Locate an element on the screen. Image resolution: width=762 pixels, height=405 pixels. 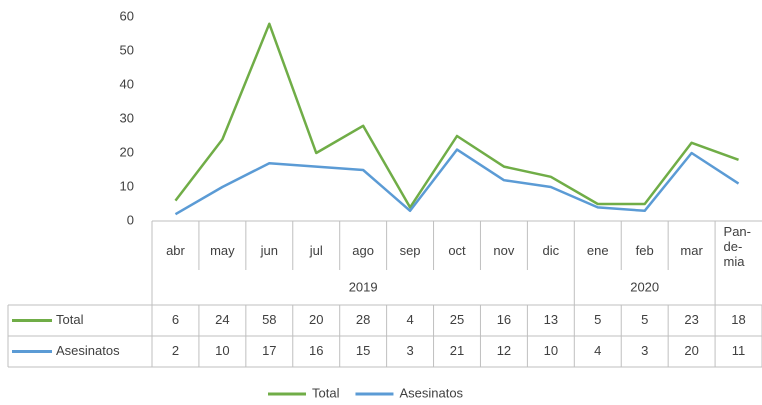
table-value: 23 is located at coordinates (691, 319).